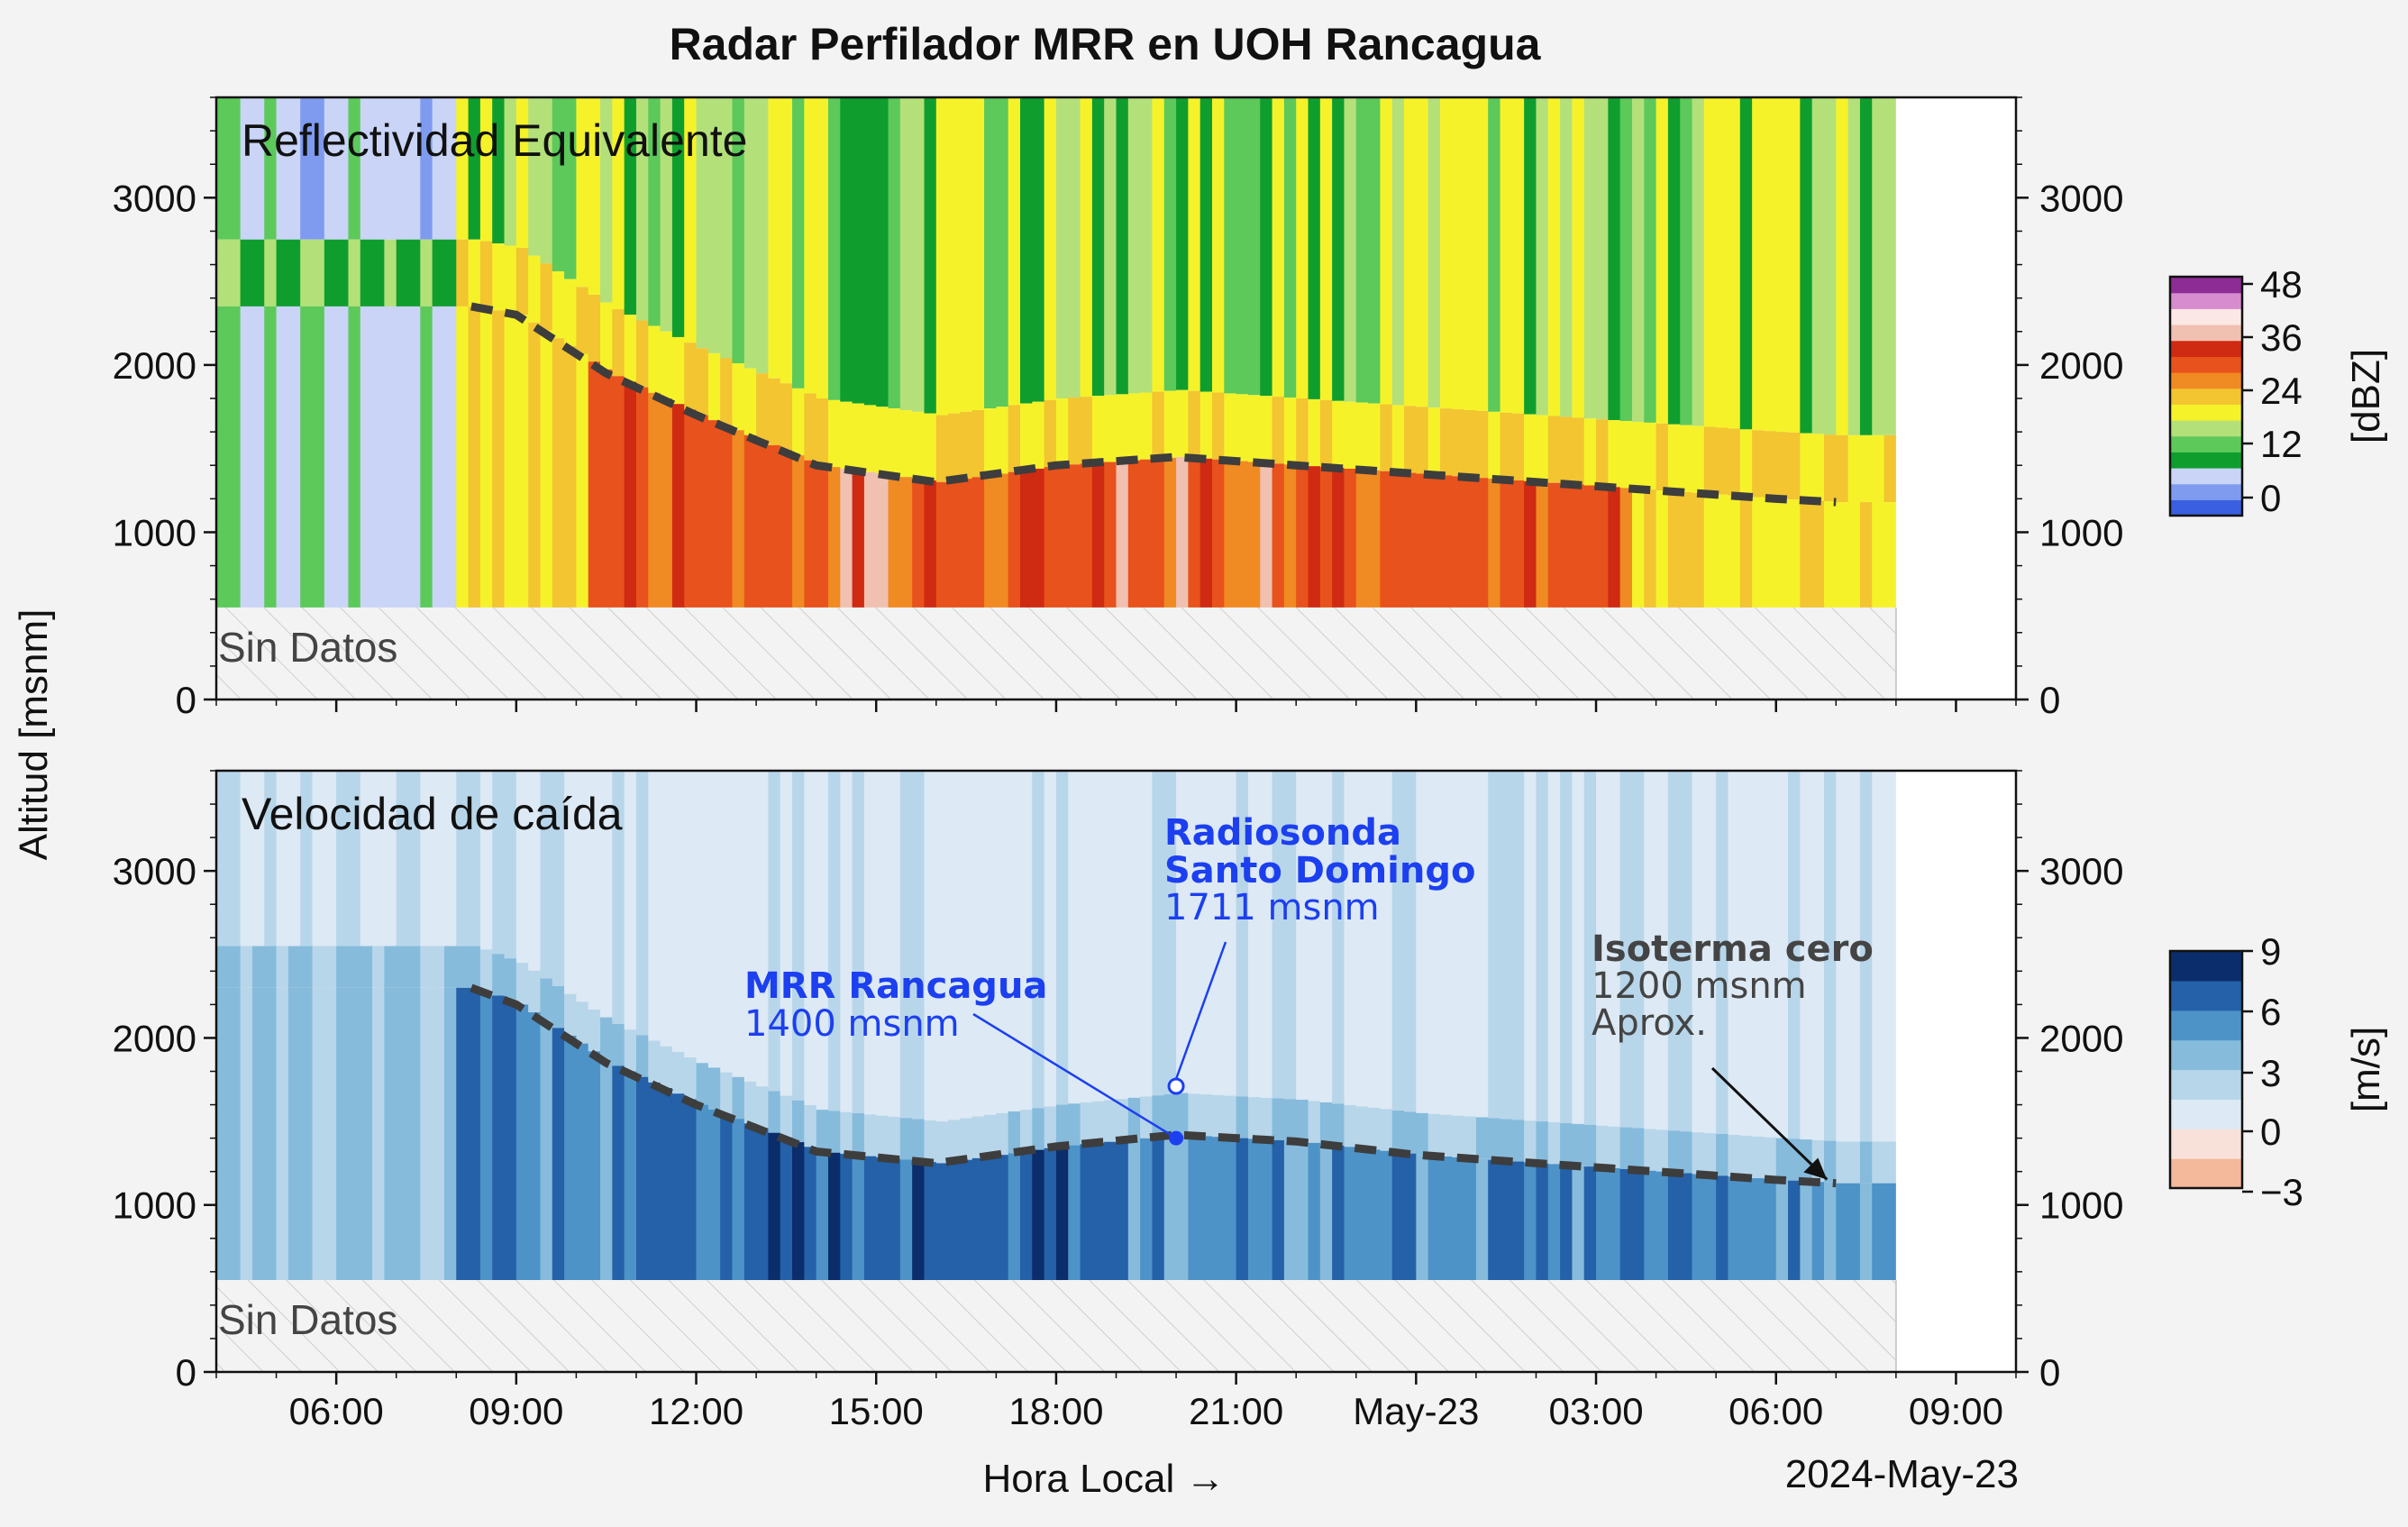  Describe the element at coordinates (2049, 1373) in the screenshot. I see `y-tick-label-right: 0` at that location.